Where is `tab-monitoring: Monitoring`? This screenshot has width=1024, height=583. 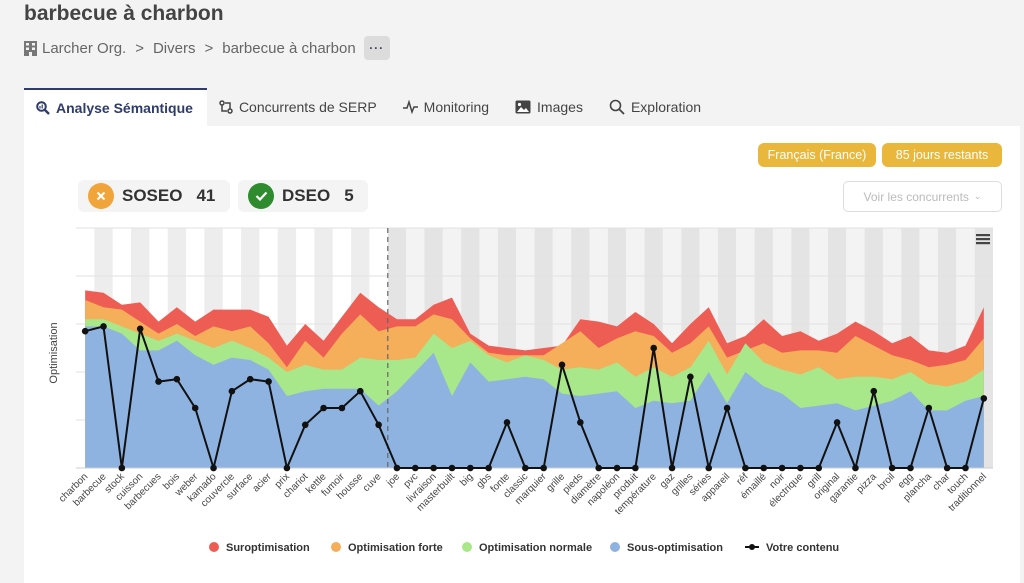 tab-monitoring: Monitoring is located at coordinates (447, 107).